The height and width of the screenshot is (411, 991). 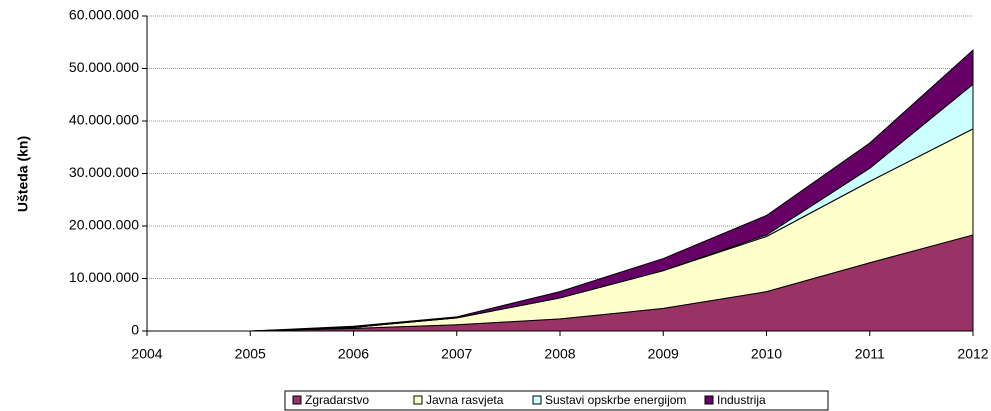 What do you see at coordinates (146, 354) in the screenshot?
I see `x-tick-label: 2004` at bounding box center [146, 354].